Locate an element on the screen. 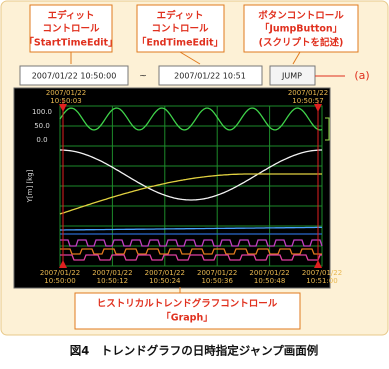 Image resolution: width=389 pixels, height=369 pixels. bracket is located at coordinates (327, 129).